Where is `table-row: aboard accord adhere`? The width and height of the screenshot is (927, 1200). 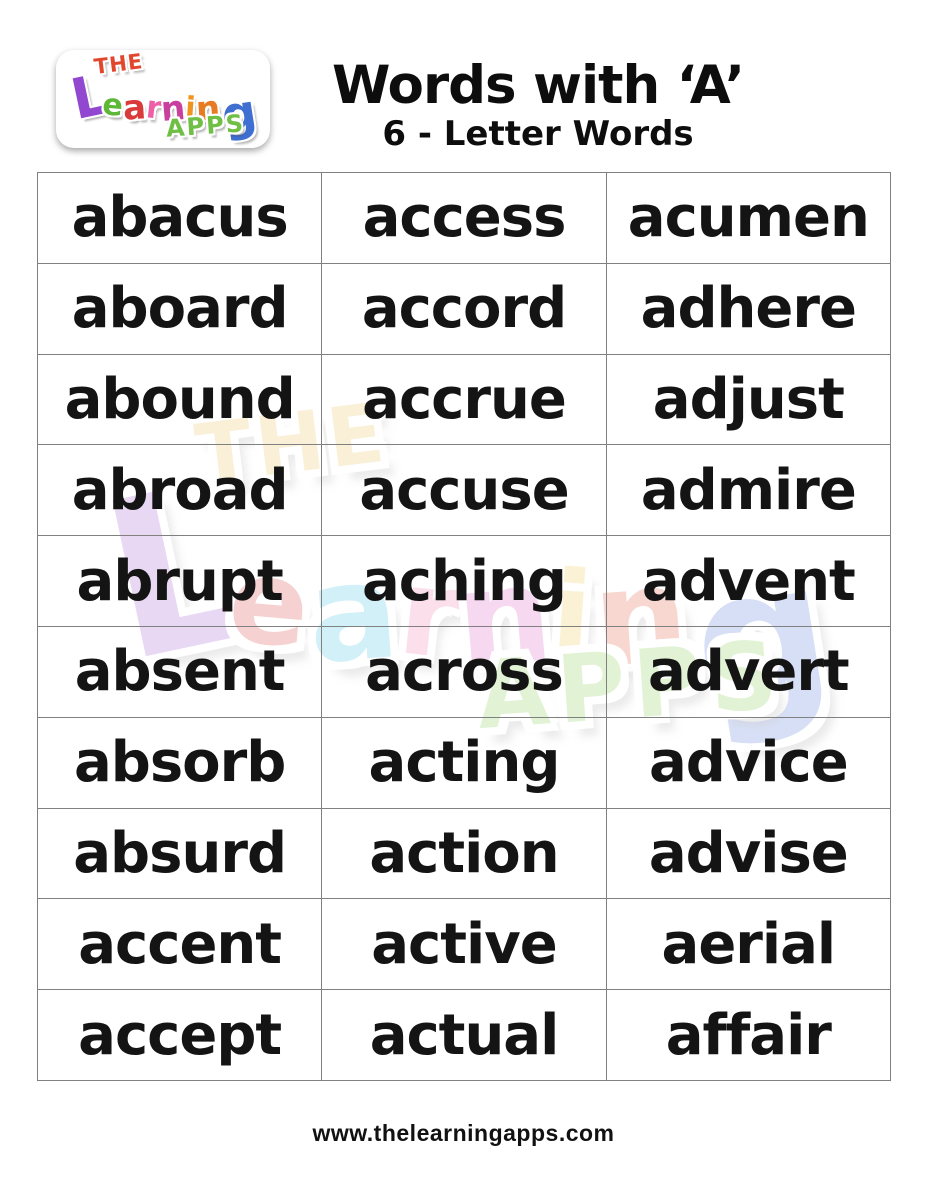 table-row: aboard accord adhere is located at coordinates (464, 308).